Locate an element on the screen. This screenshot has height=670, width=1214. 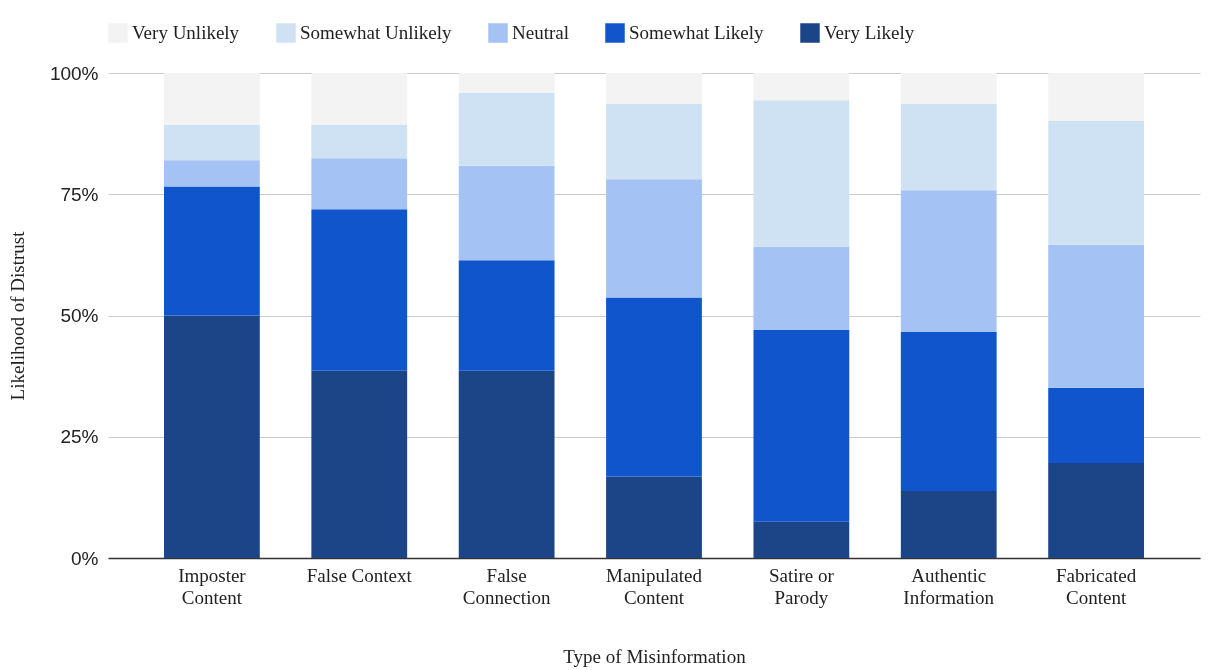
y-tick-label: 75% is located at coordinates (79, 194).